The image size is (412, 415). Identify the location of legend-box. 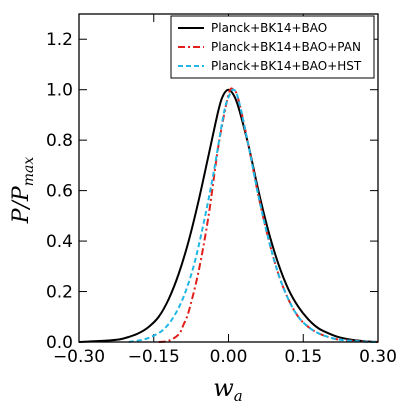
(272, 47).